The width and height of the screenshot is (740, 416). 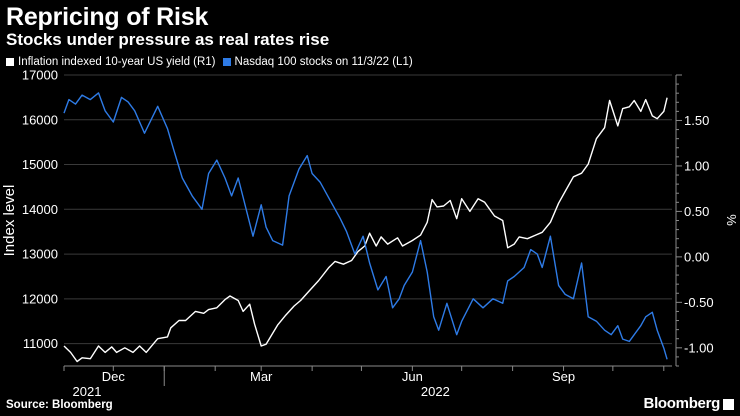 I want to click on y-left-tick-label: 13000, so click(x=40, y=254).